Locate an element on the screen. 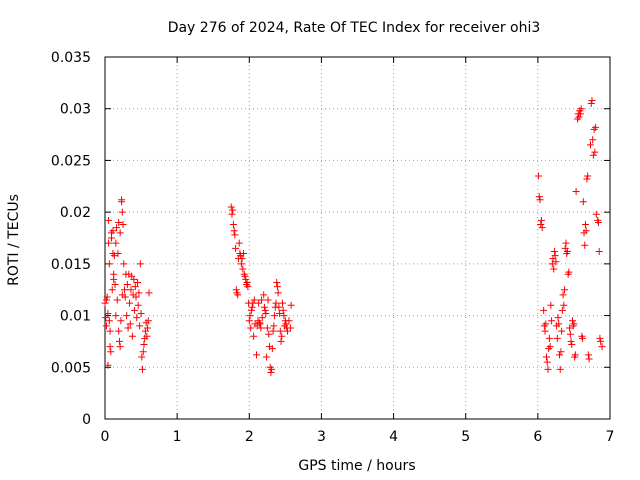 The height and width of the screenshot is (480, 640). y-tick-label: 0.01 is located at coordinates (75, 317).